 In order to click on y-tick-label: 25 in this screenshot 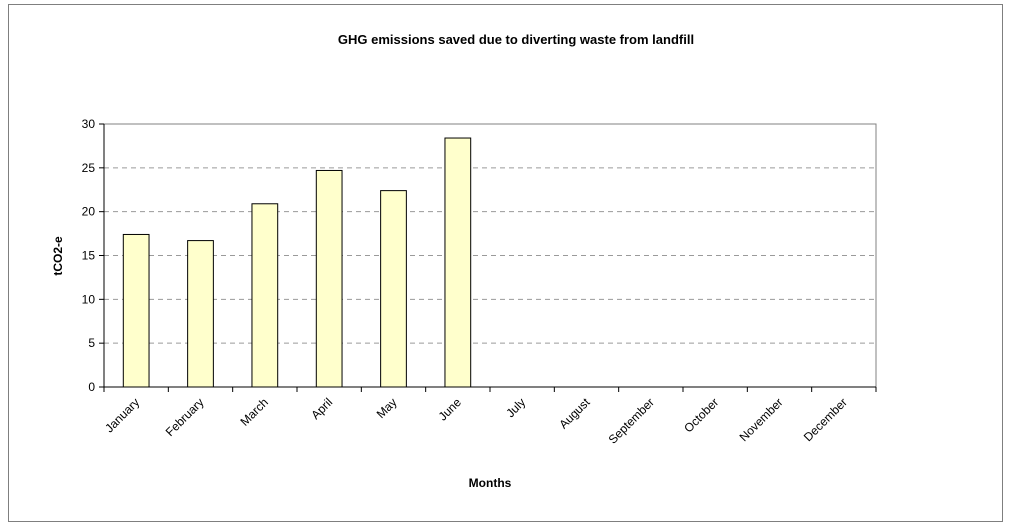, I will do `click(89, 168)`.